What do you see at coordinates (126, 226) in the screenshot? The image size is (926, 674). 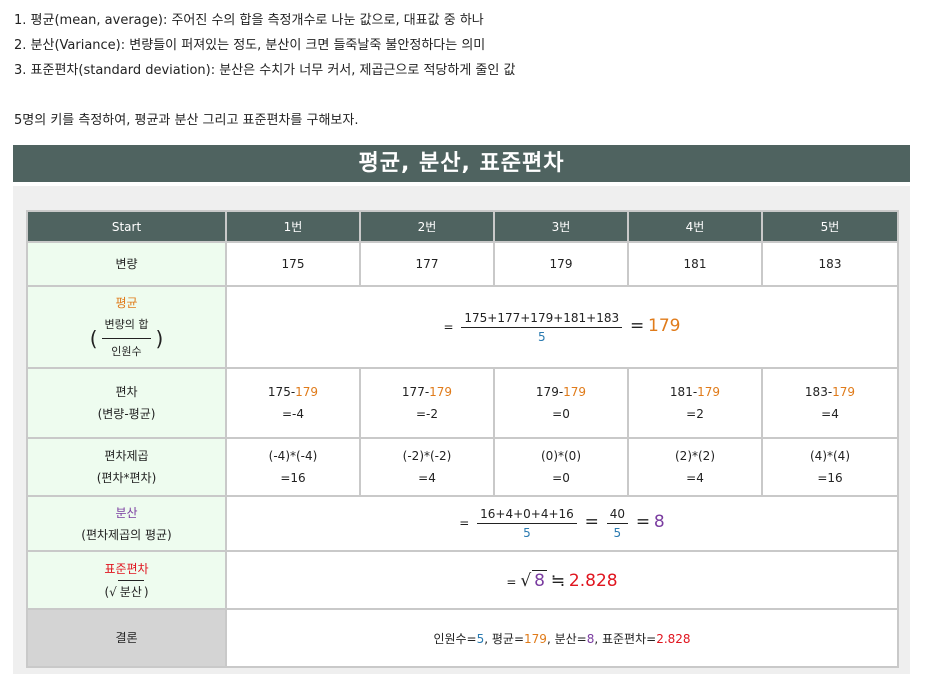 I see `header-start: Start` at bounding box center [126, 226].